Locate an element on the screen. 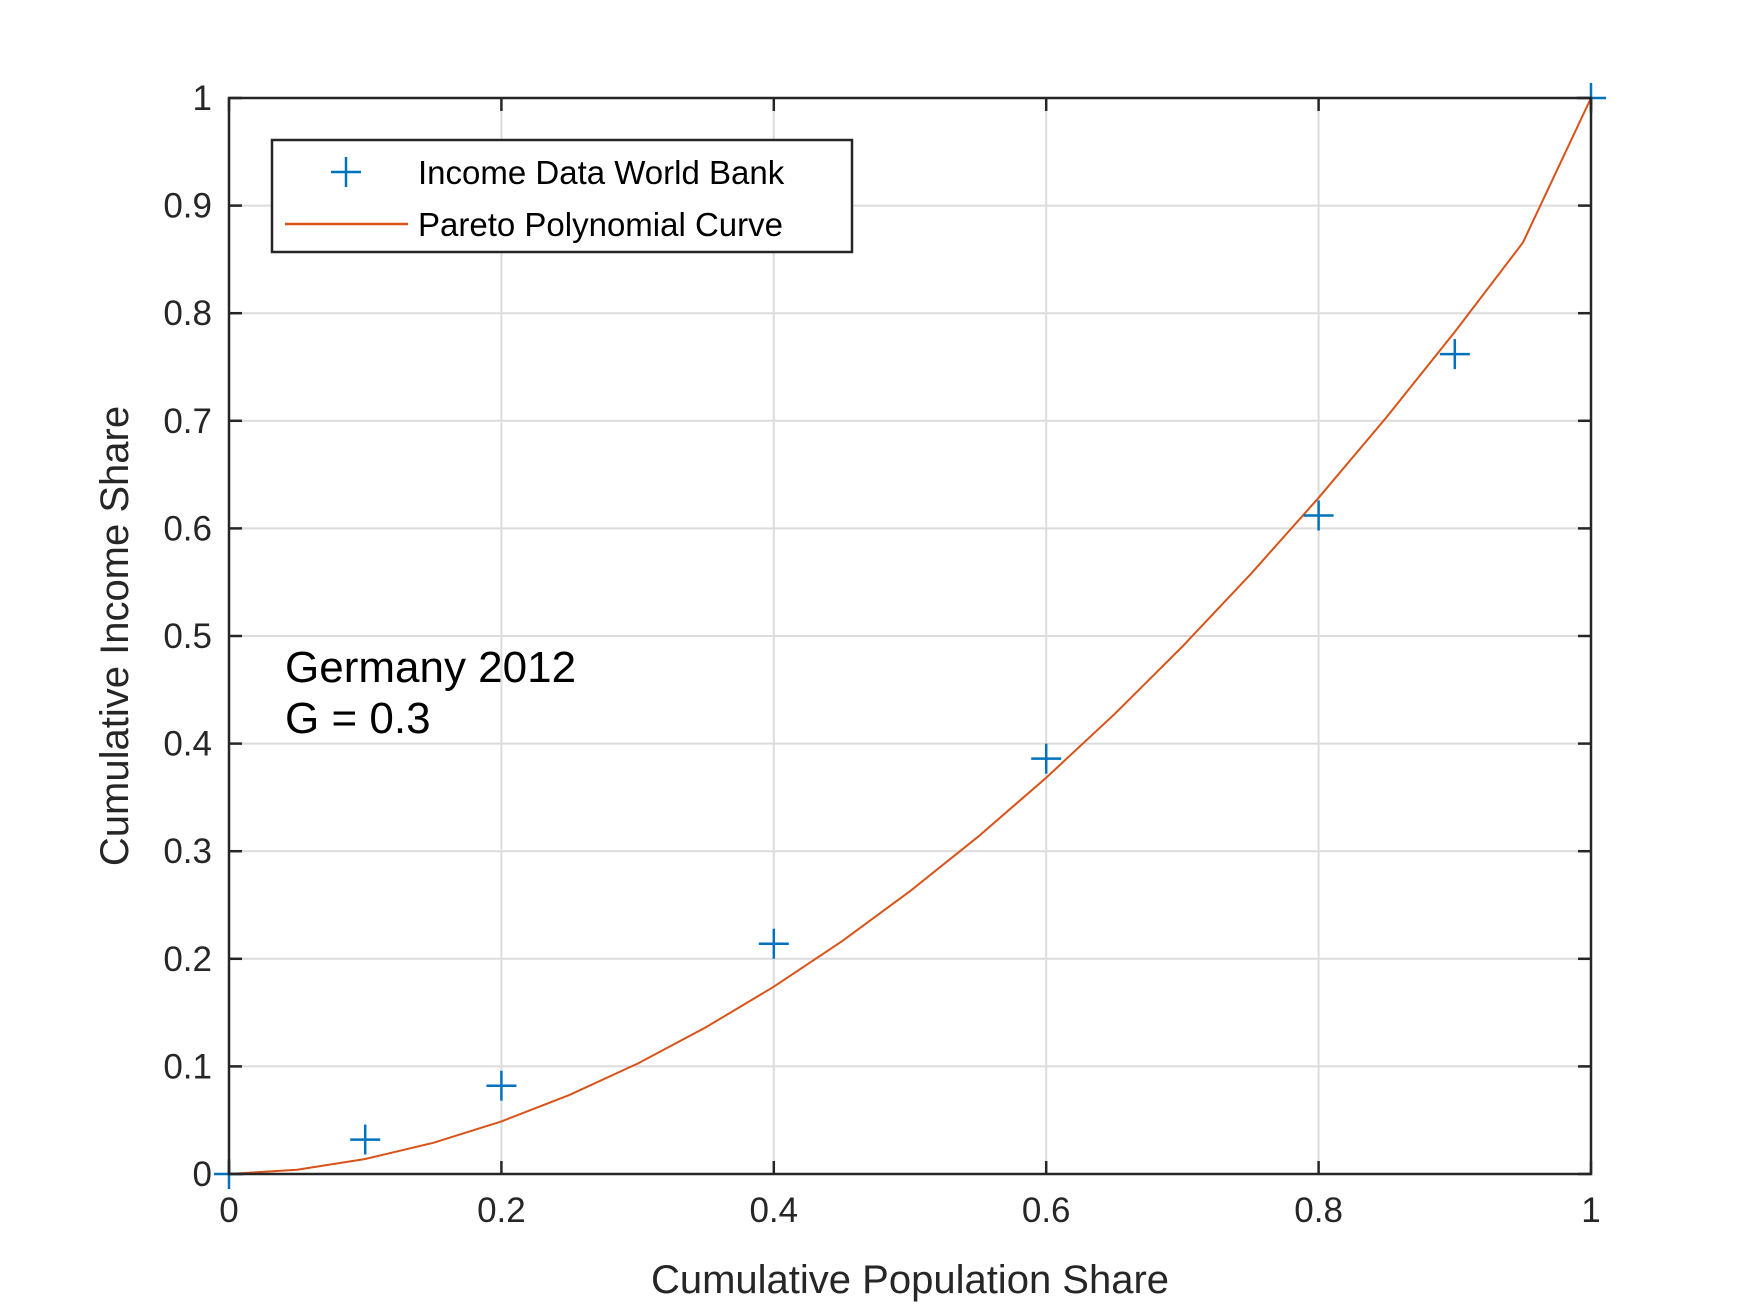 Image resolution: width=1750 pixels, height=1313 pixels. y-tick-labels: 0 0.1 0.2 0.3 0.4 0.5 0.6 0.7 0.8 0.9 1 is located at coordinates (187, 636).